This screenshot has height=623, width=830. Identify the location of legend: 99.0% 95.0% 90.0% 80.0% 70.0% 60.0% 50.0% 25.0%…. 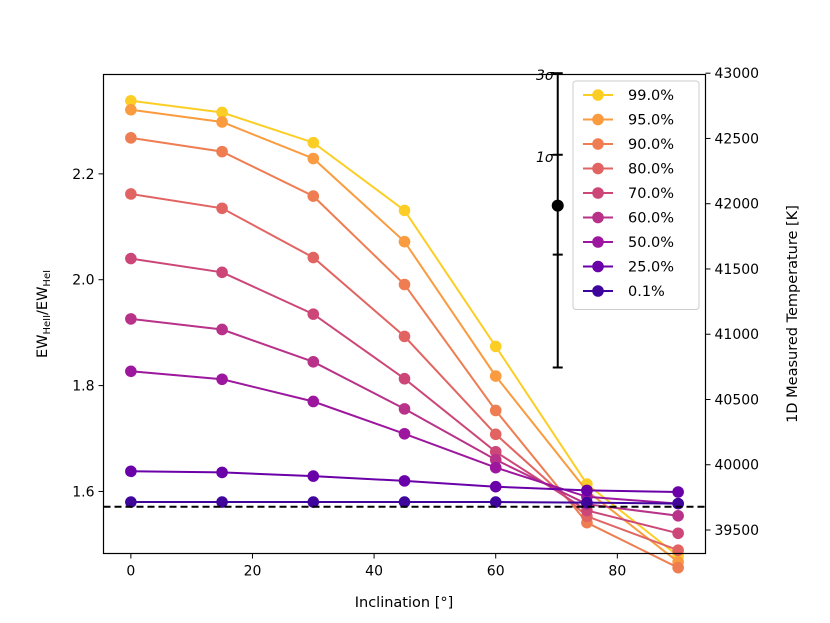
(636, 195).